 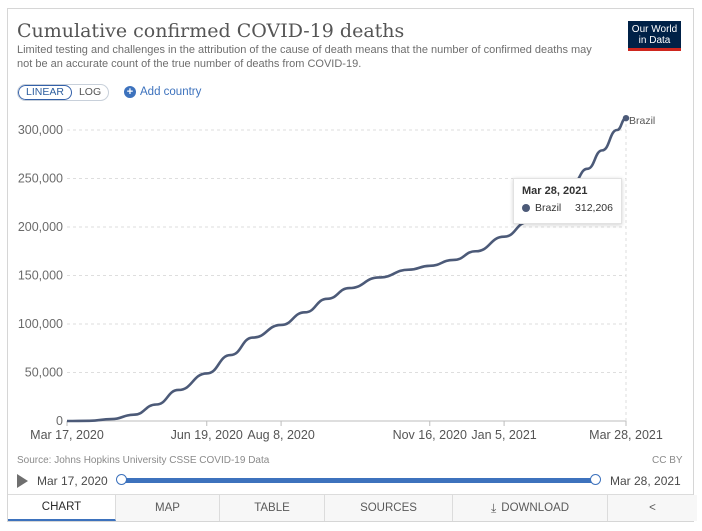 What do you see at coordinates (642, 121) in the screenshot?
I see `series-label: Brazil` at bounding box center [642, 121].